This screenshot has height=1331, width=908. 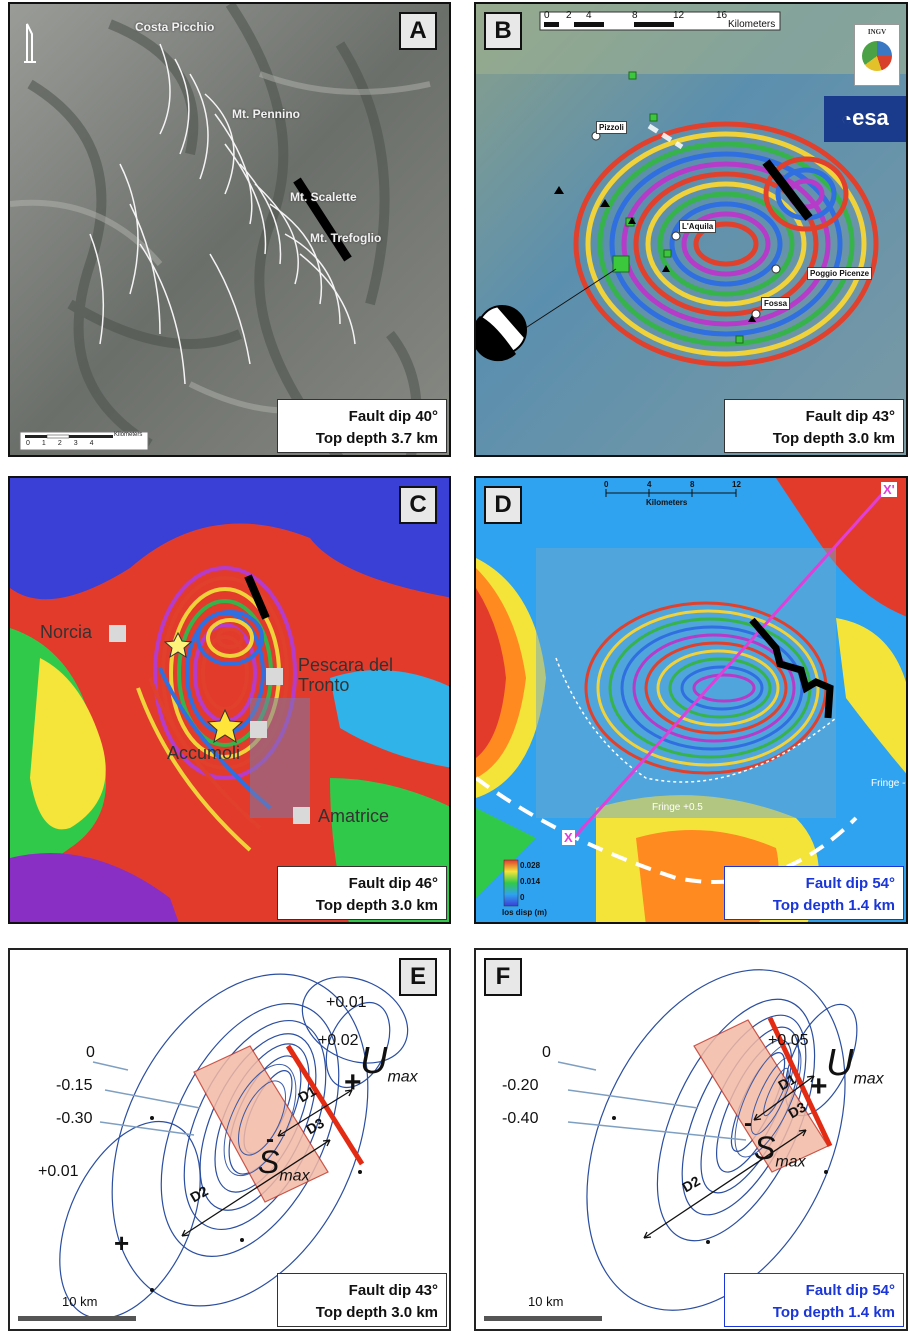 I want to click on panel-letter-e: E, so click(x=418, y=977).